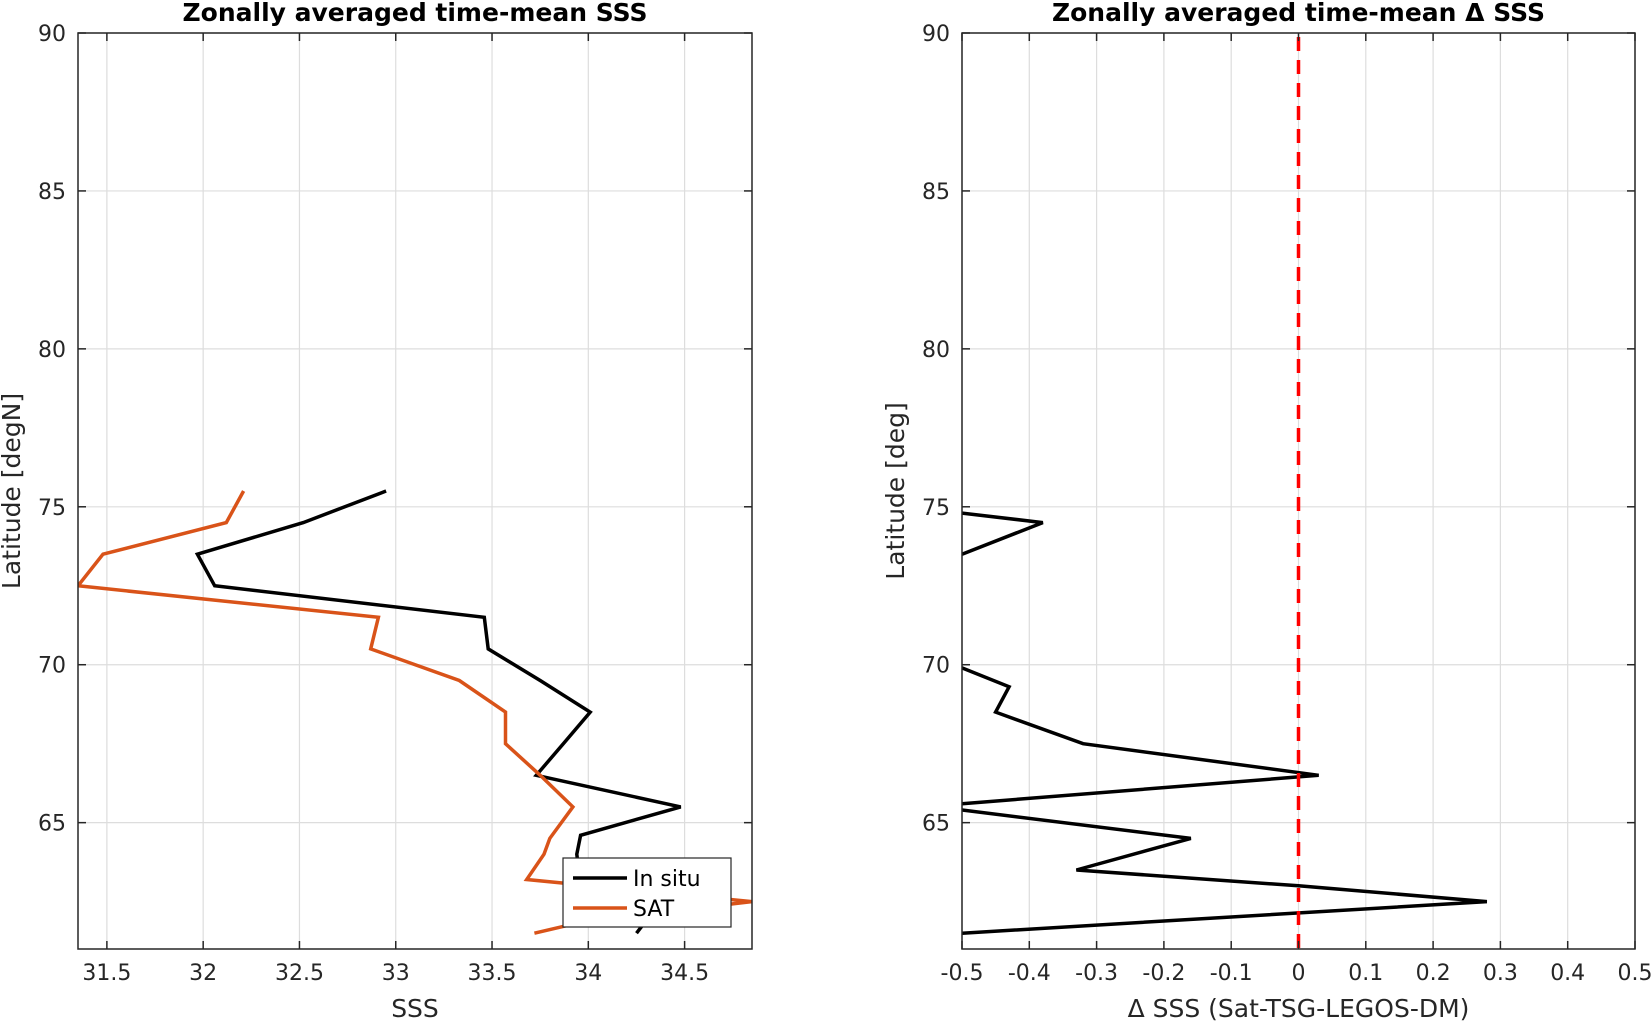  I want to click on x-tick-label: 0.4, so click(1567, 973).